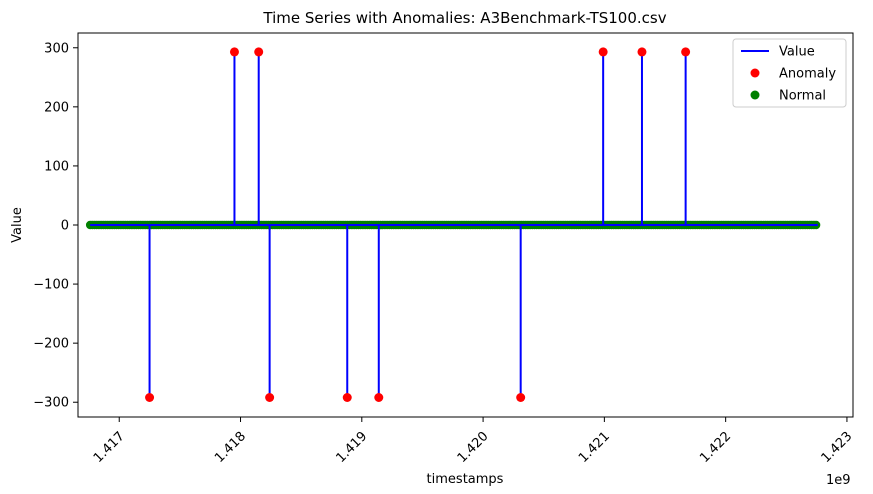 This screenshot has width=873, height=494. Describe the element at coordinates (17, 225) in the screenshot. I see `y-axis-label: Value` at that location.